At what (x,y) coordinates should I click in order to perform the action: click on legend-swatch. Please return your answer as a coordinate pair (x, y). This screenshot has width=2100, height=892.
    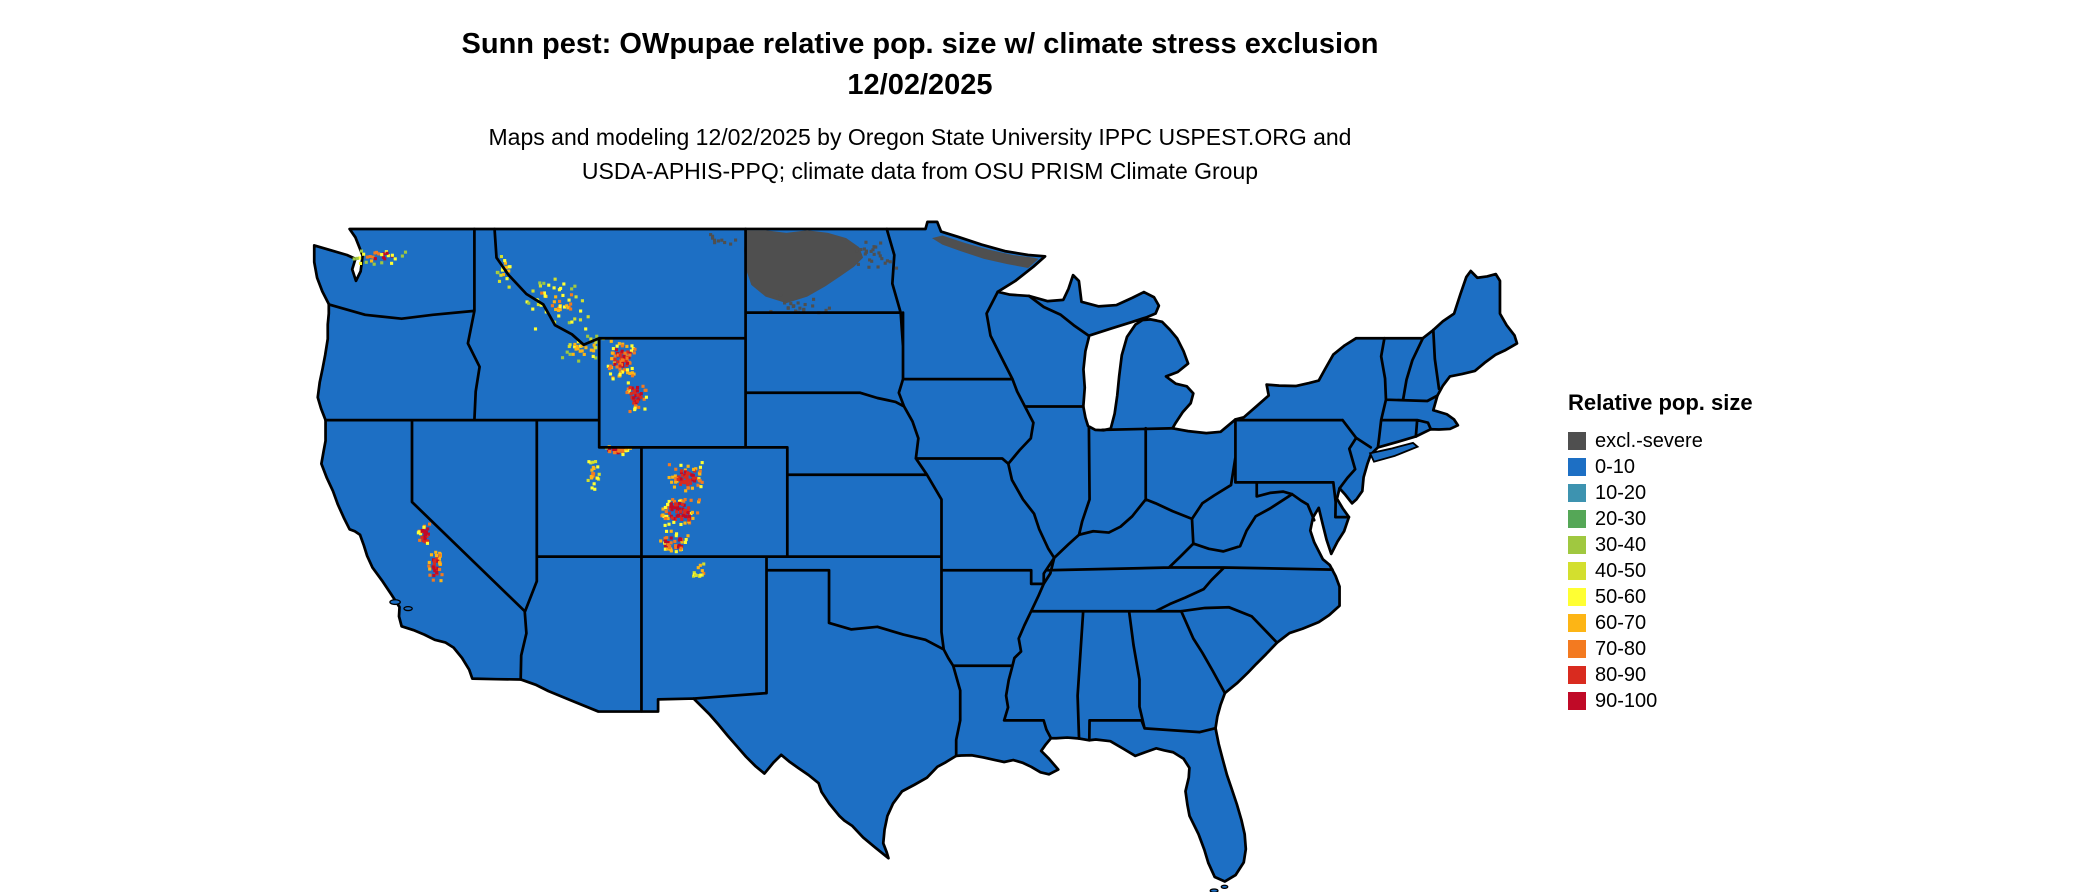
    Looking at the image, I should click on (1577, 493).